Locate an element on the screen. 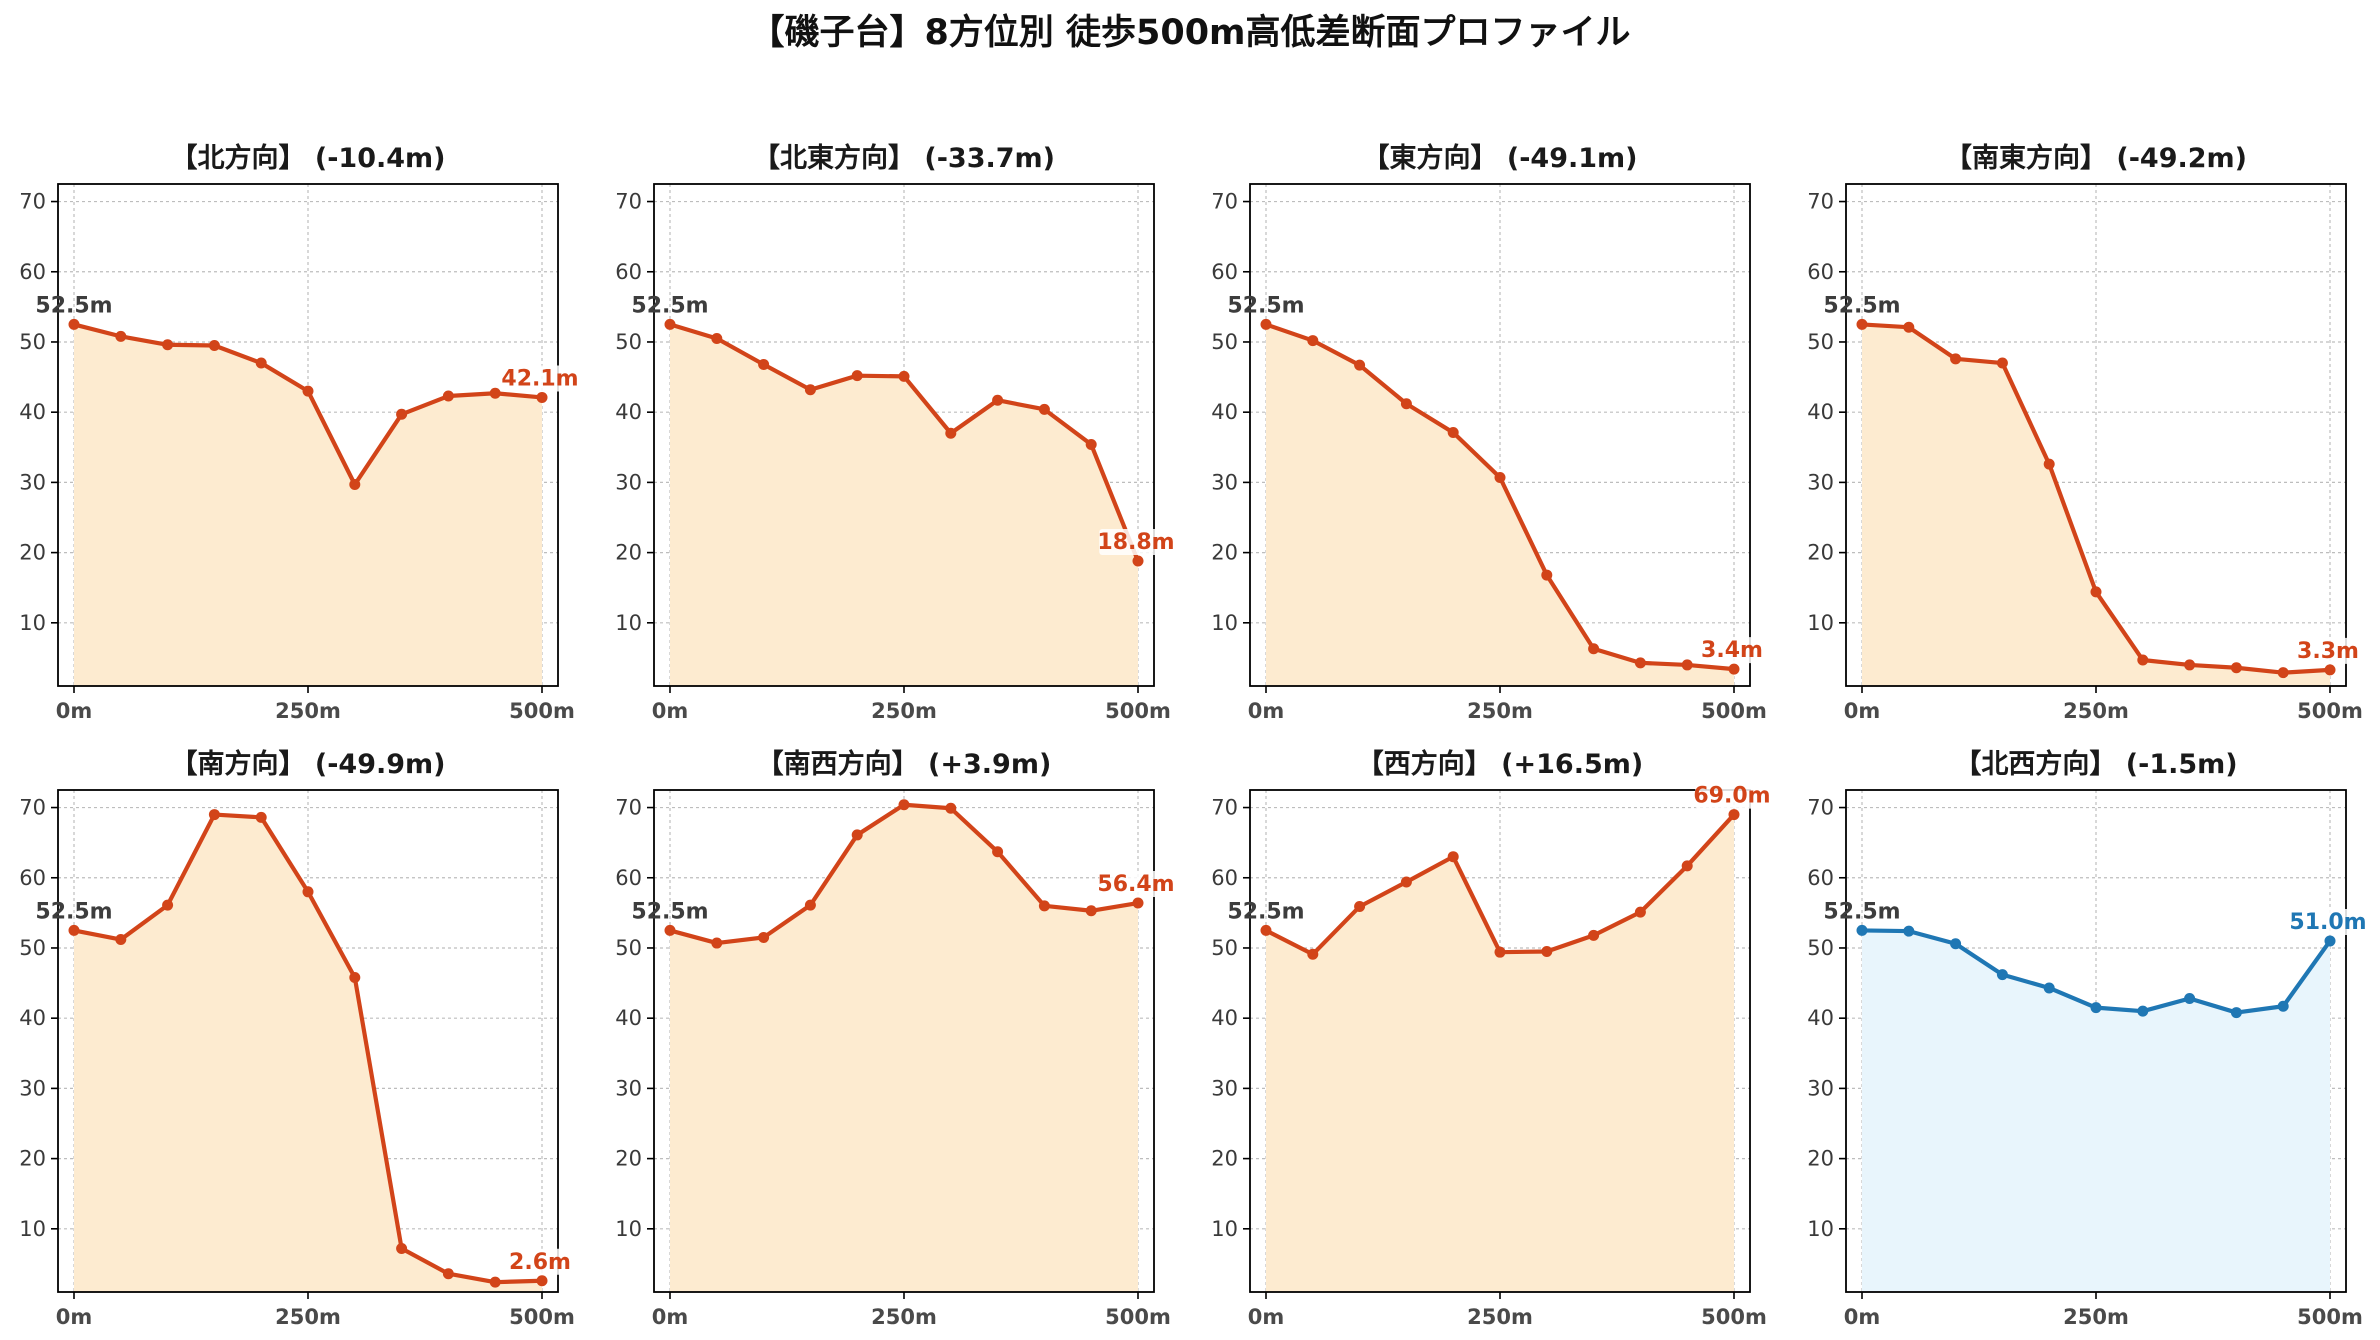 The width and height of the screenshot is (2380, 1340). panel-title: 【北東方向】 (-33.7m) is located at coordinates (904, 158).